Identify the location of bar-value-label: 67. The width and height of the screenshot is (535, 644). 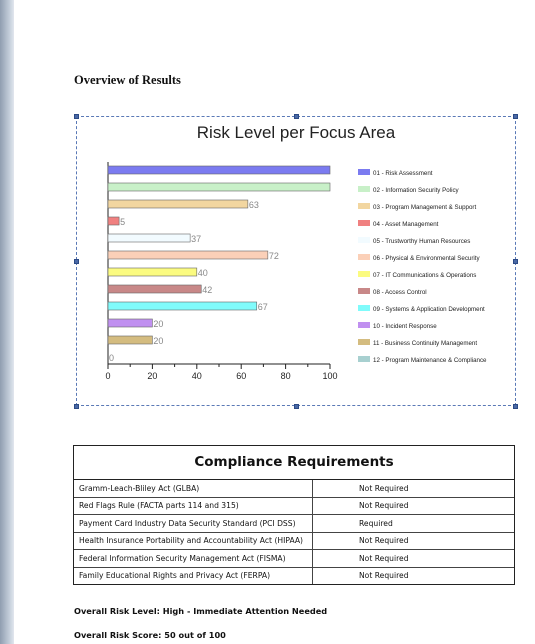
(263, 307).